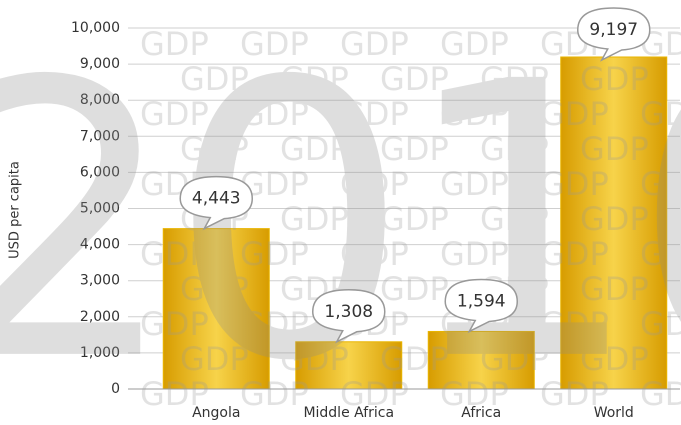  Describe the element at coordinates (100, 317) in the screenshot. I see `y-tick-label: 2,000` at that location.